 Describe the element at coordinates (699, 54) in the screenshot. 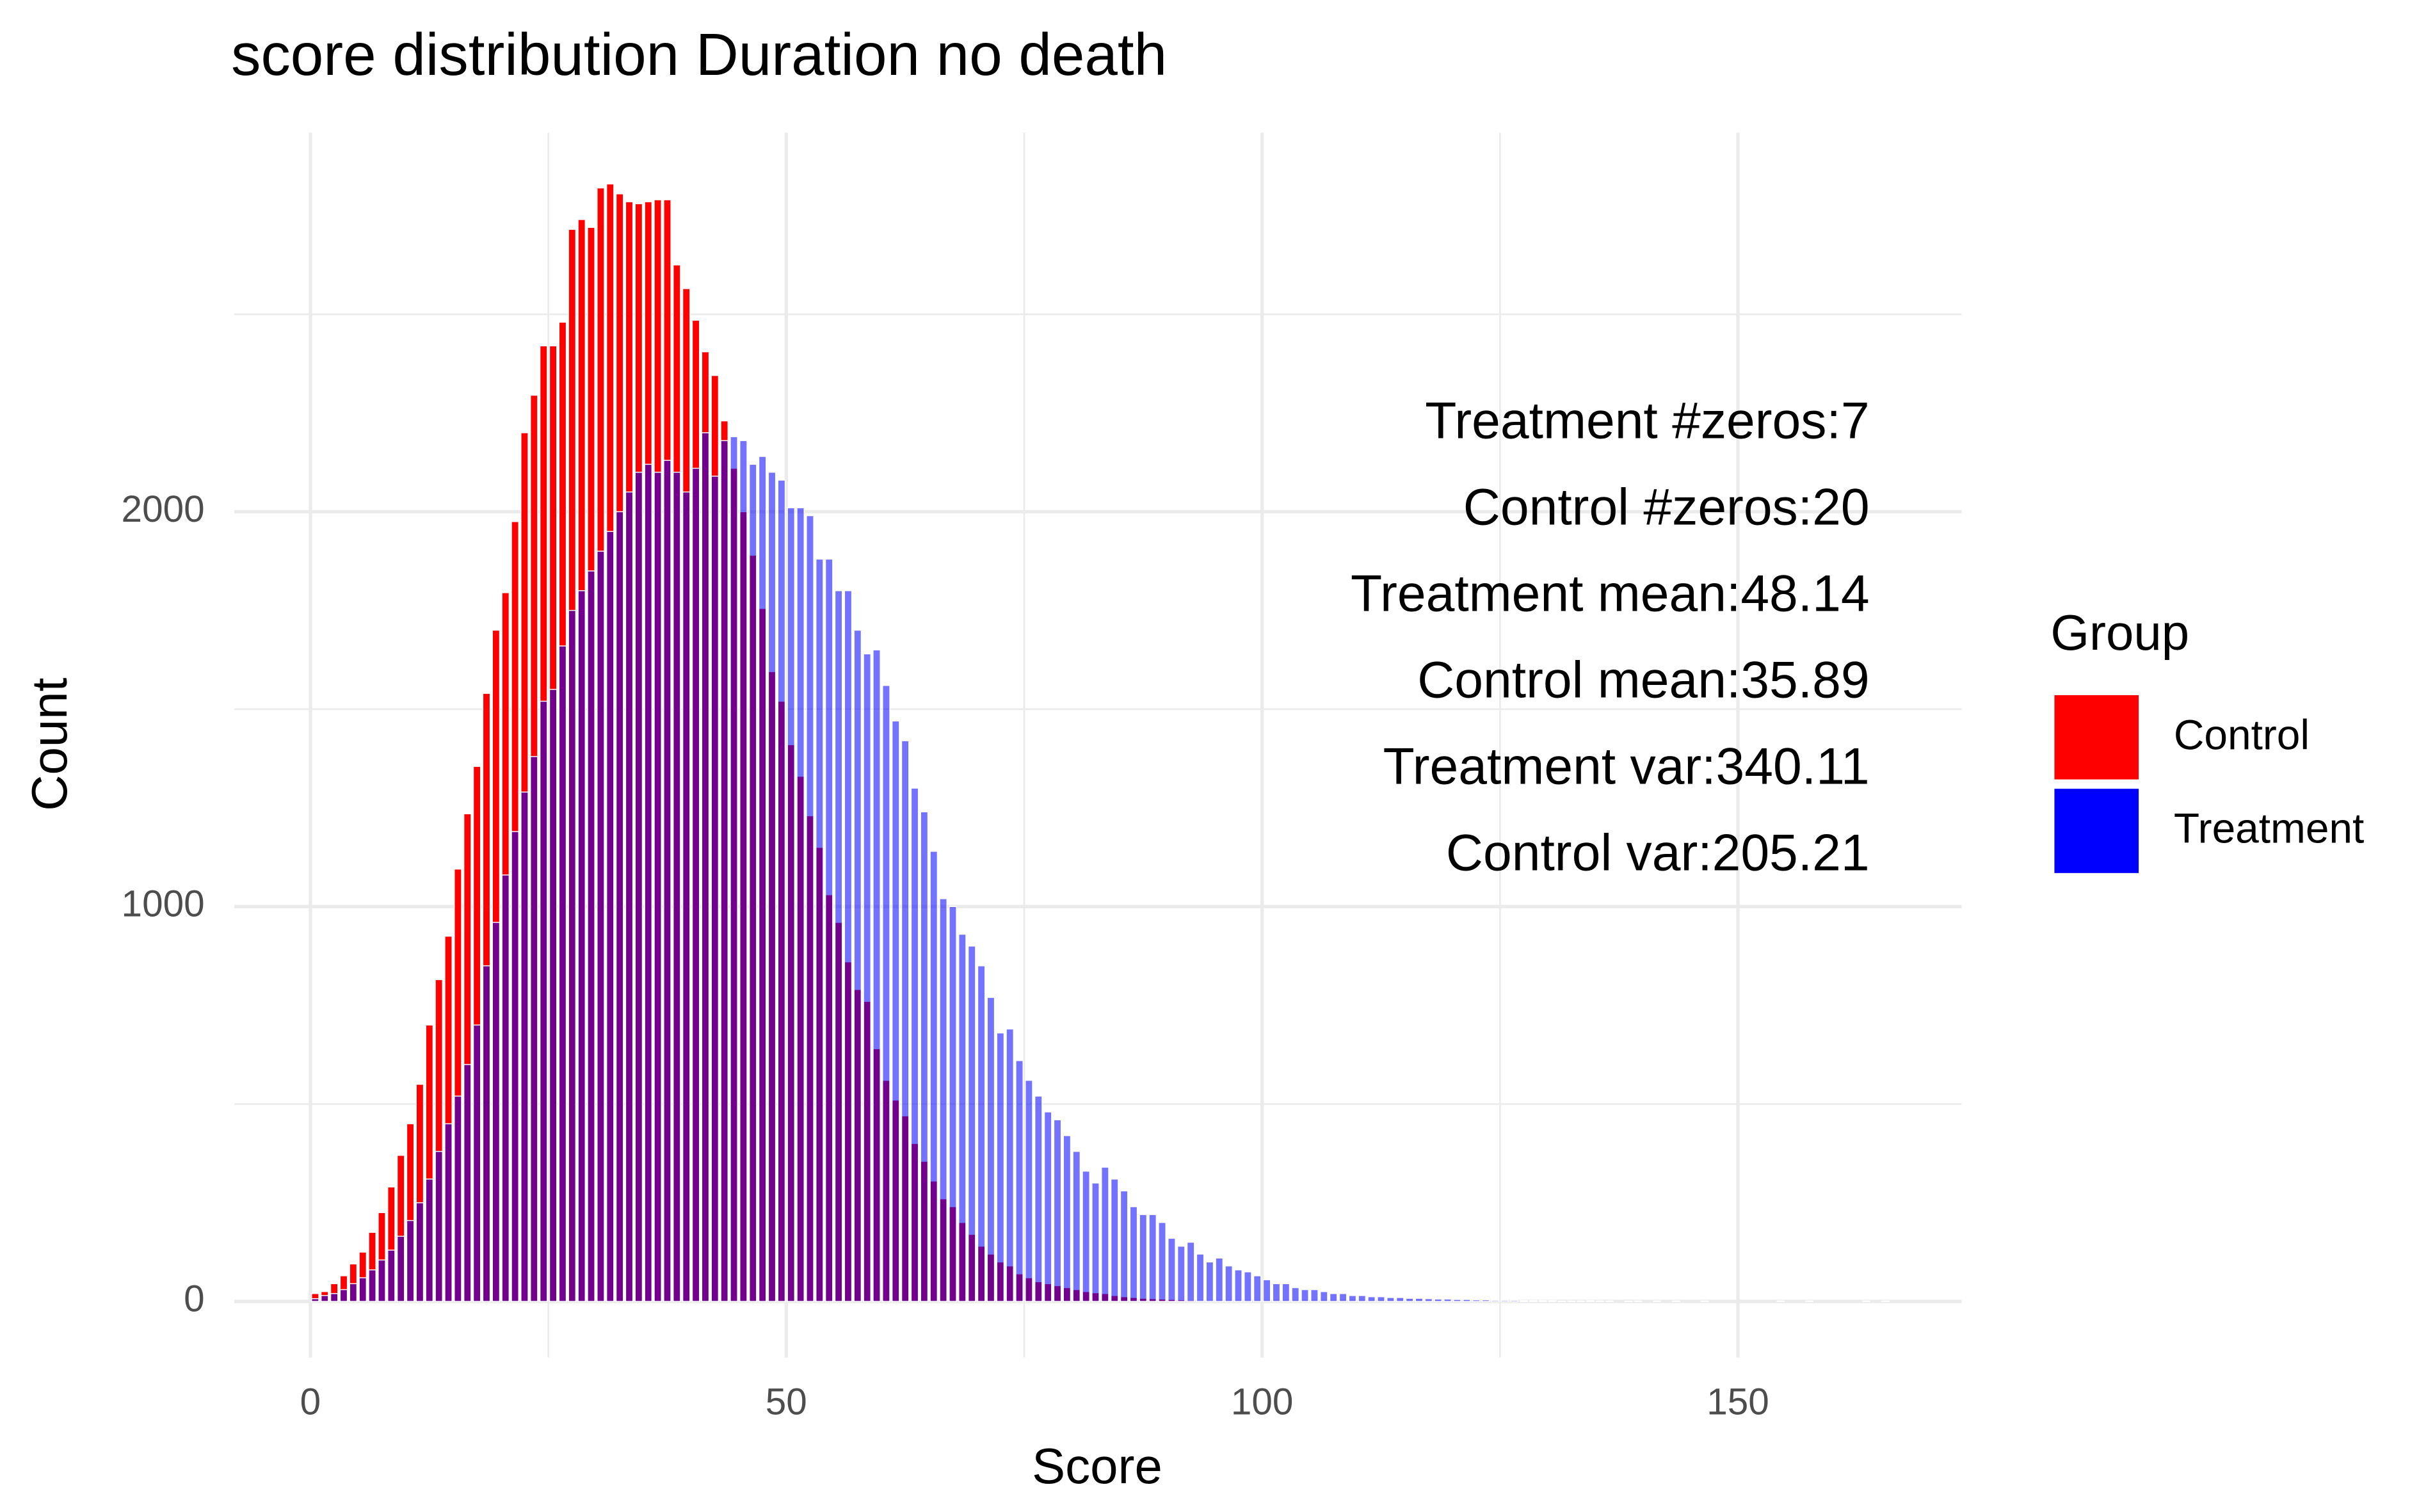

I see `chart-title: score distribution Duration no death` at that location.